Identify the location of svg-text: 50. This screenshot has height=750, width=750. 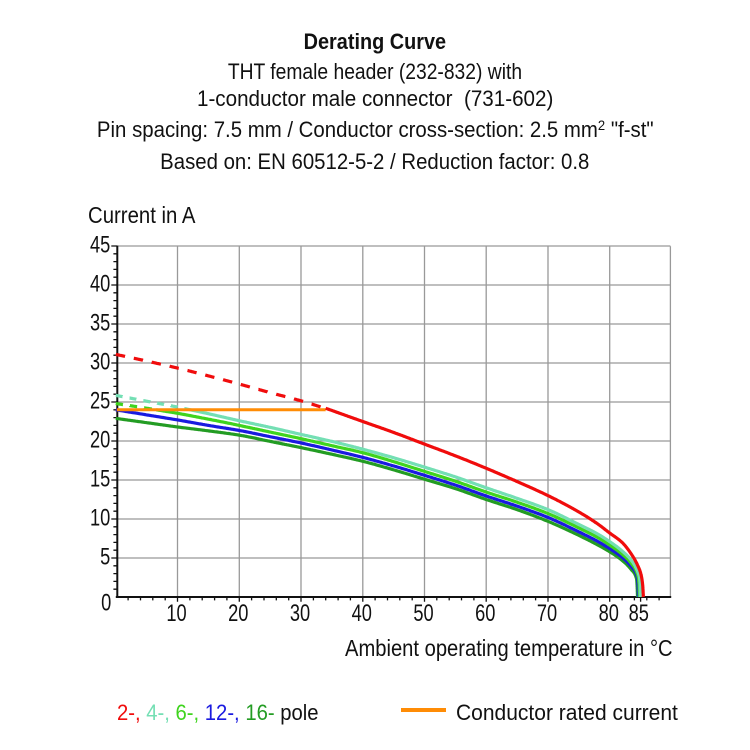
(423, 612).